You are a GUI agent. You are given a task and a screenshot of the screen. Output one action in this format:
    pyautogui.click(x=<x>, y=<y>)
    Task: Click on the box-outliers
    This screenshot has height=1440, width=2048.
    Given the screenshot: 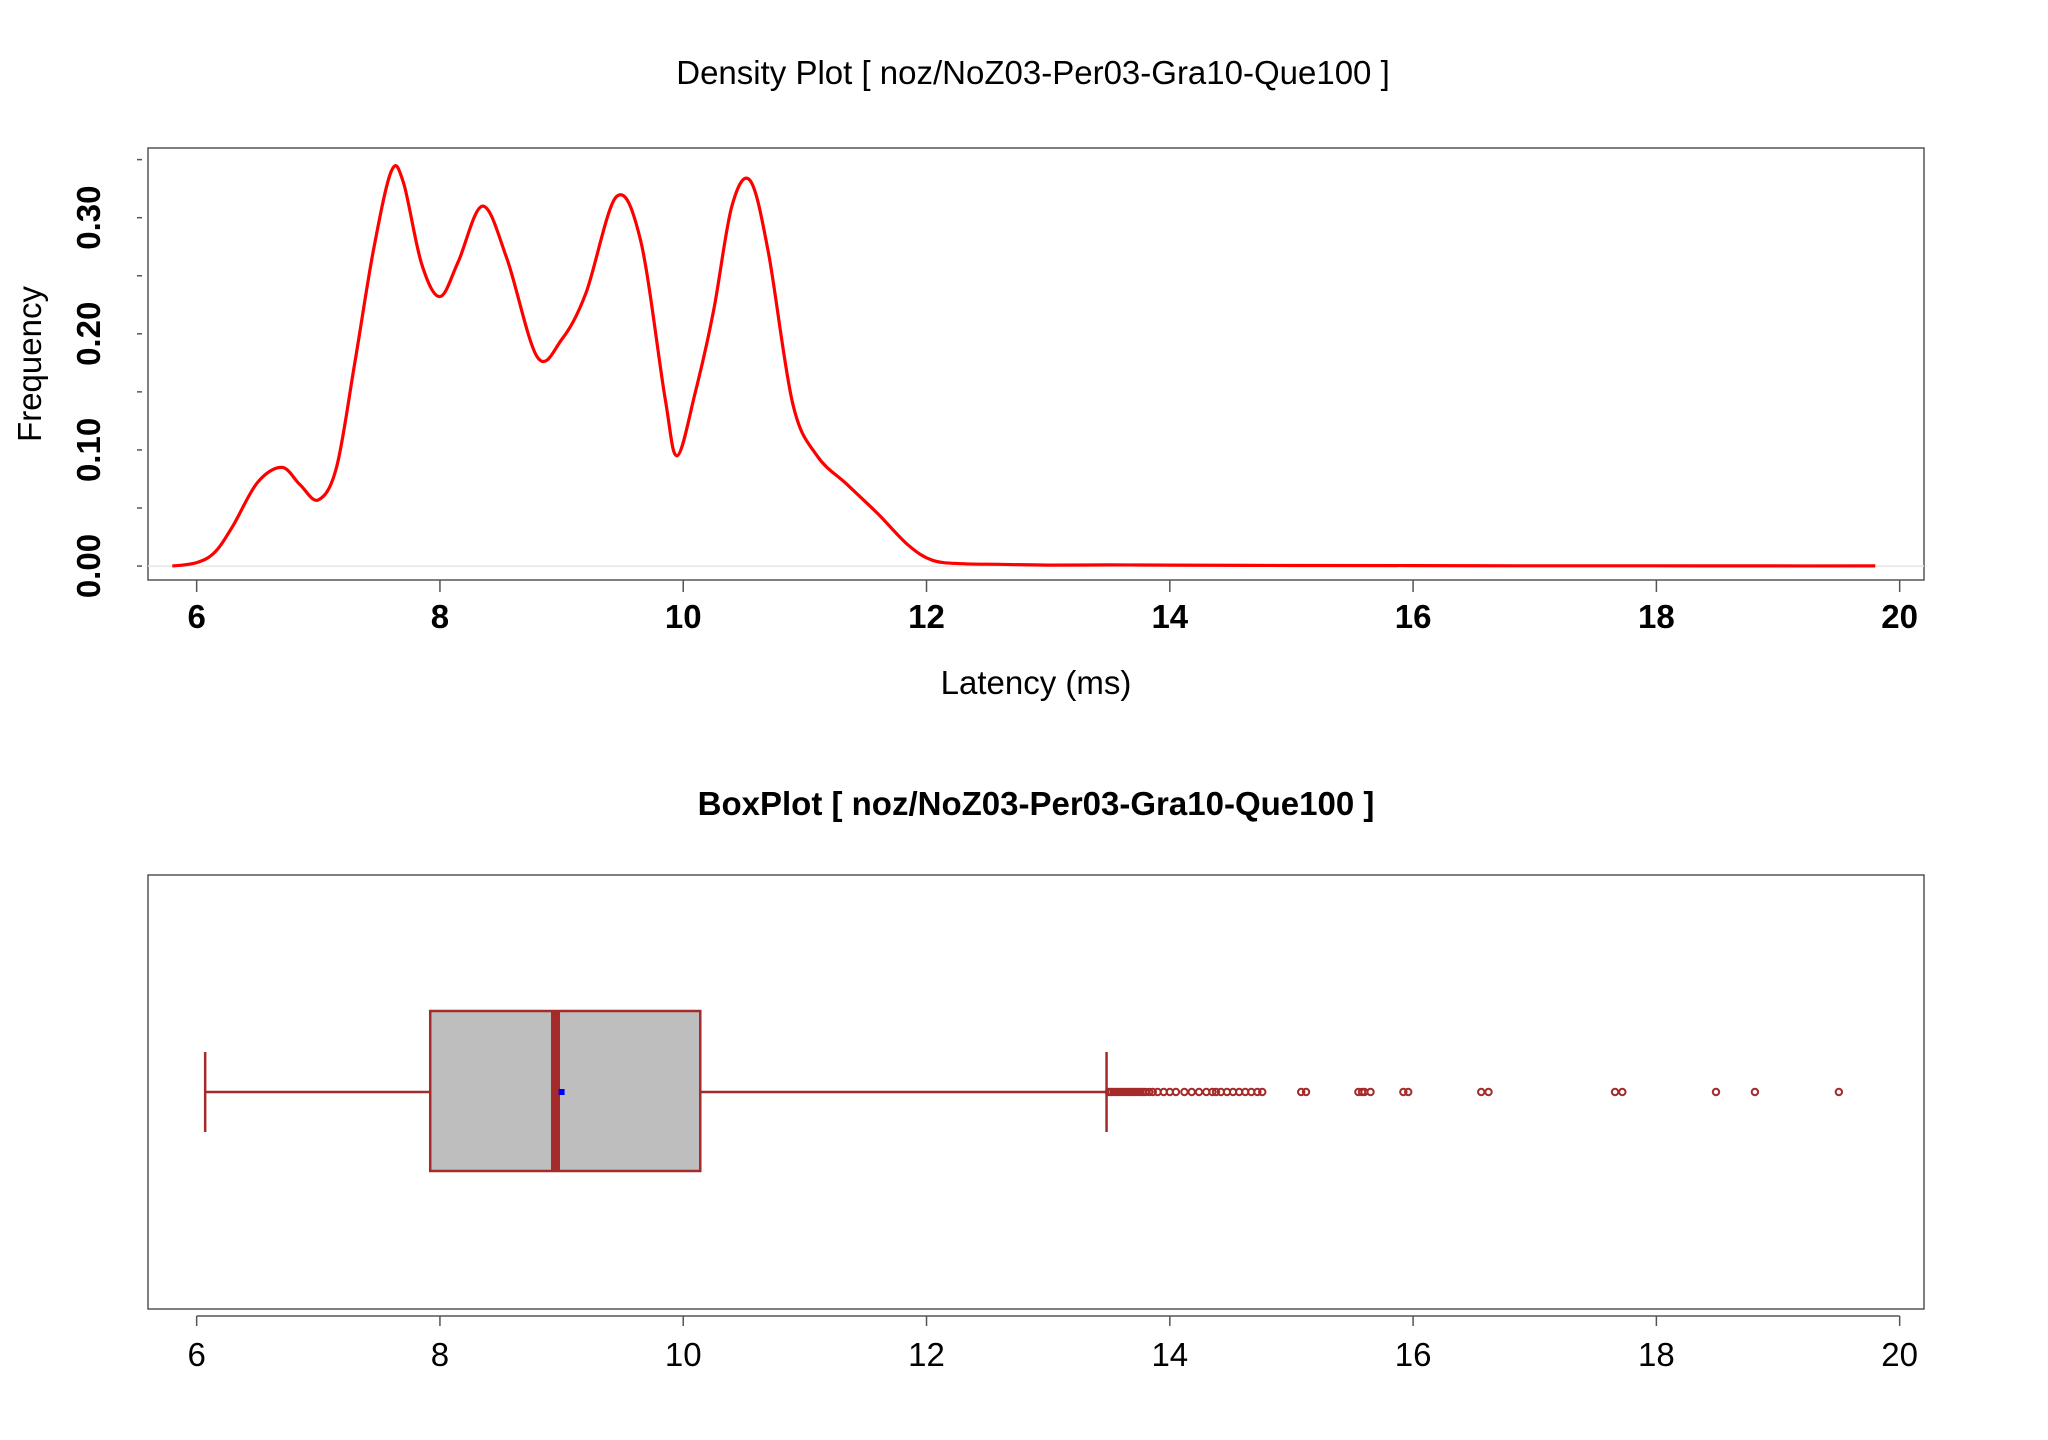 What is the action you would take?
    pyautogui.click(x=1474, y=1092)
    